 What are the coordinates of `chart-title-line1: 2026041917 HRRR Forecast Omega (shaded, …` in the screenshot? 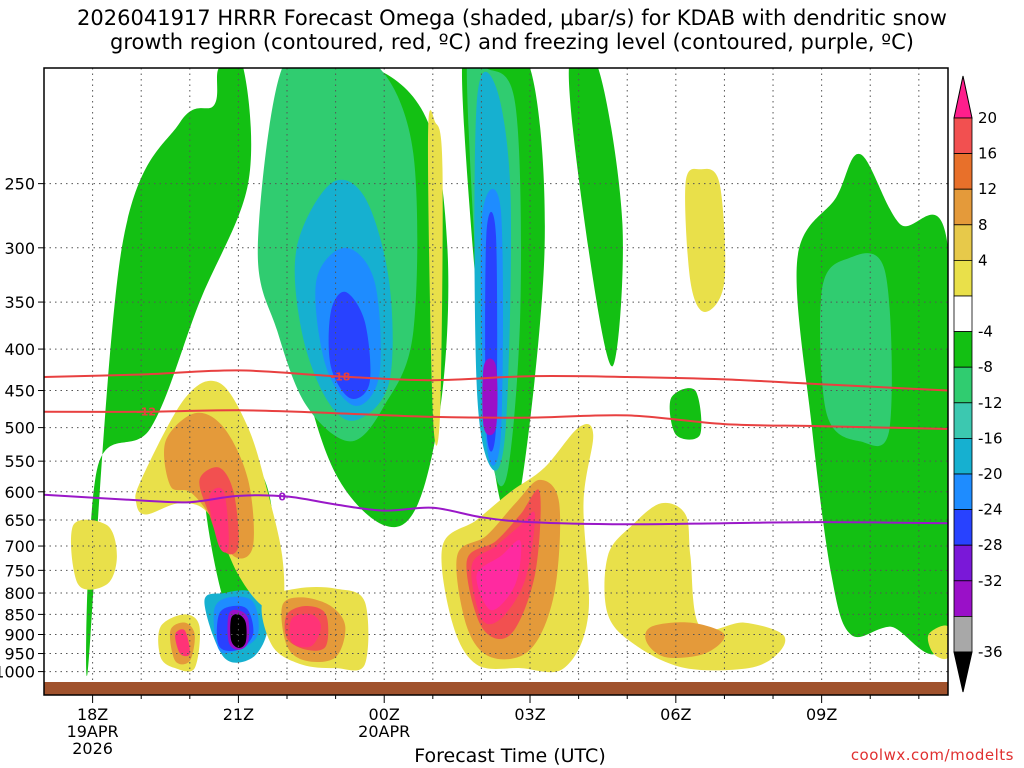 It's located at (512, 18).